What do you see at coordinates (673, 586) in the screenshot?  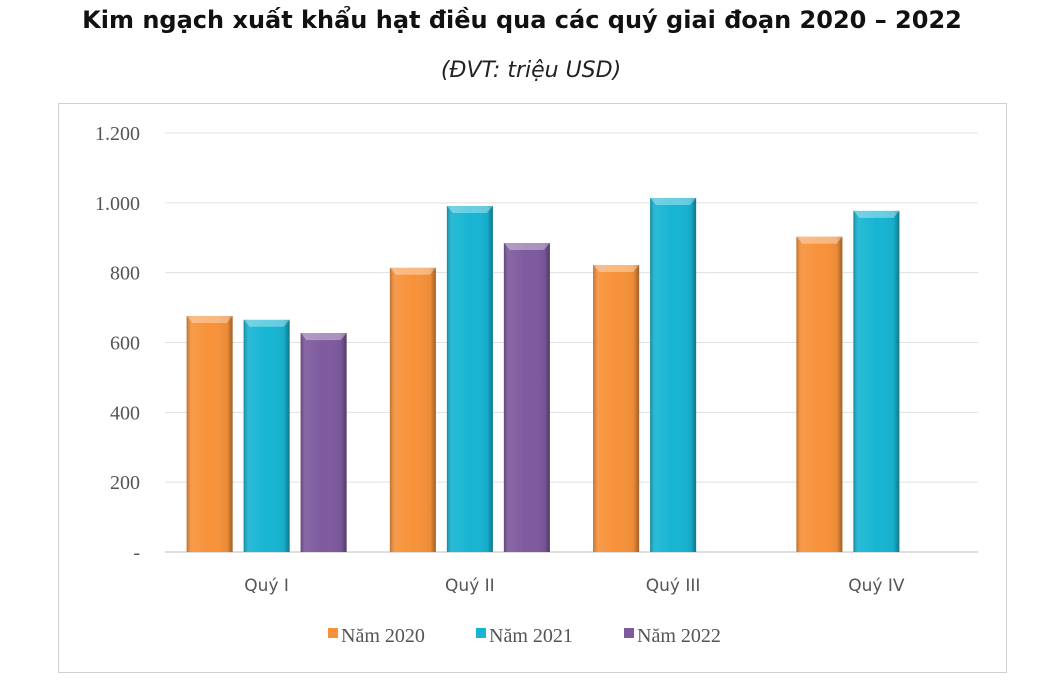 I see `x-tick-label: Quý III` at bounding box center [673, 586].